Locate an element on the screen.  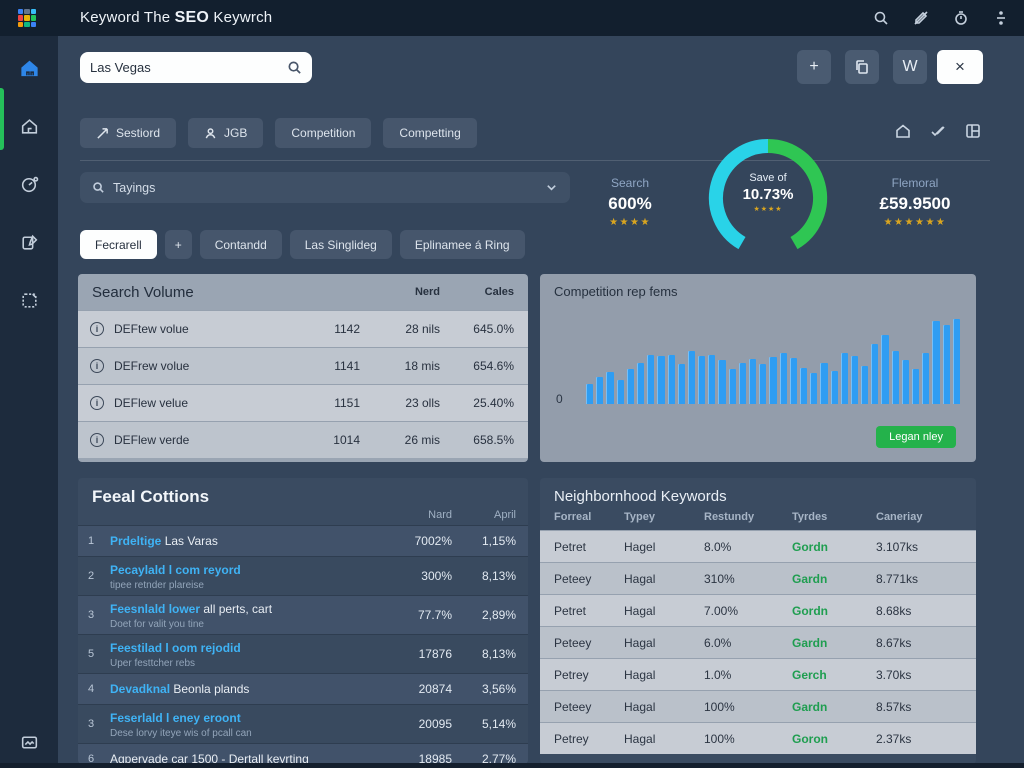
keyword-link: Pecaylald l com reyord is located at coordinates (175, 570).